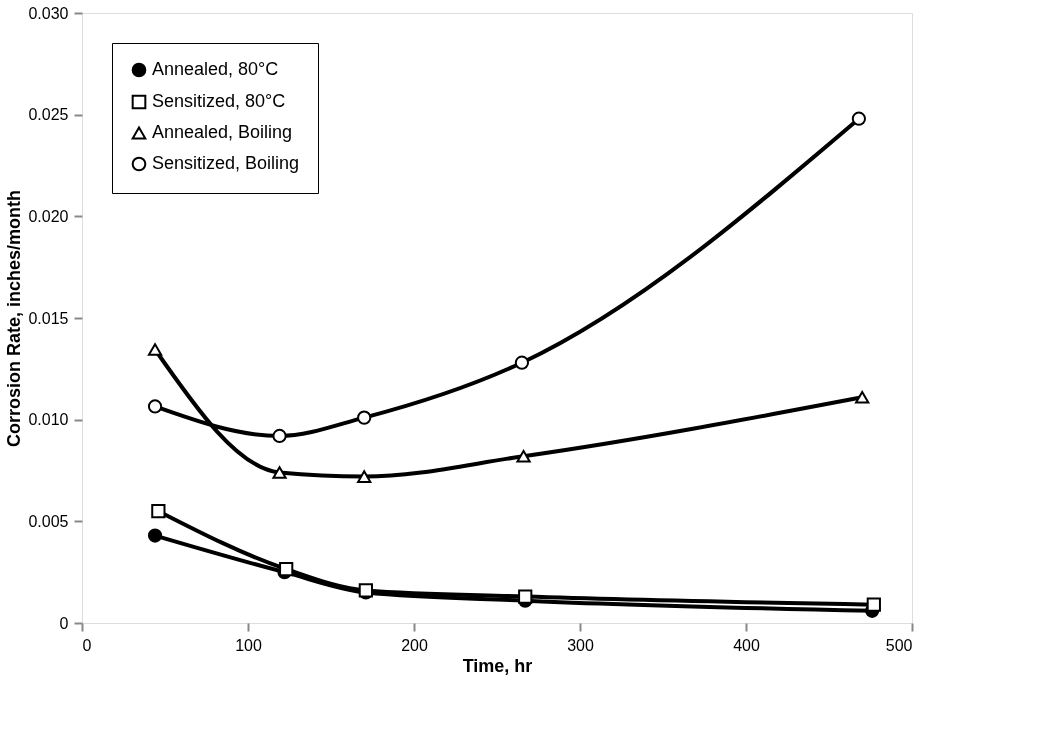  Describe the element at coordinates (87, 645) in the screenshot. I see `x-tick-label: 0` at that location.